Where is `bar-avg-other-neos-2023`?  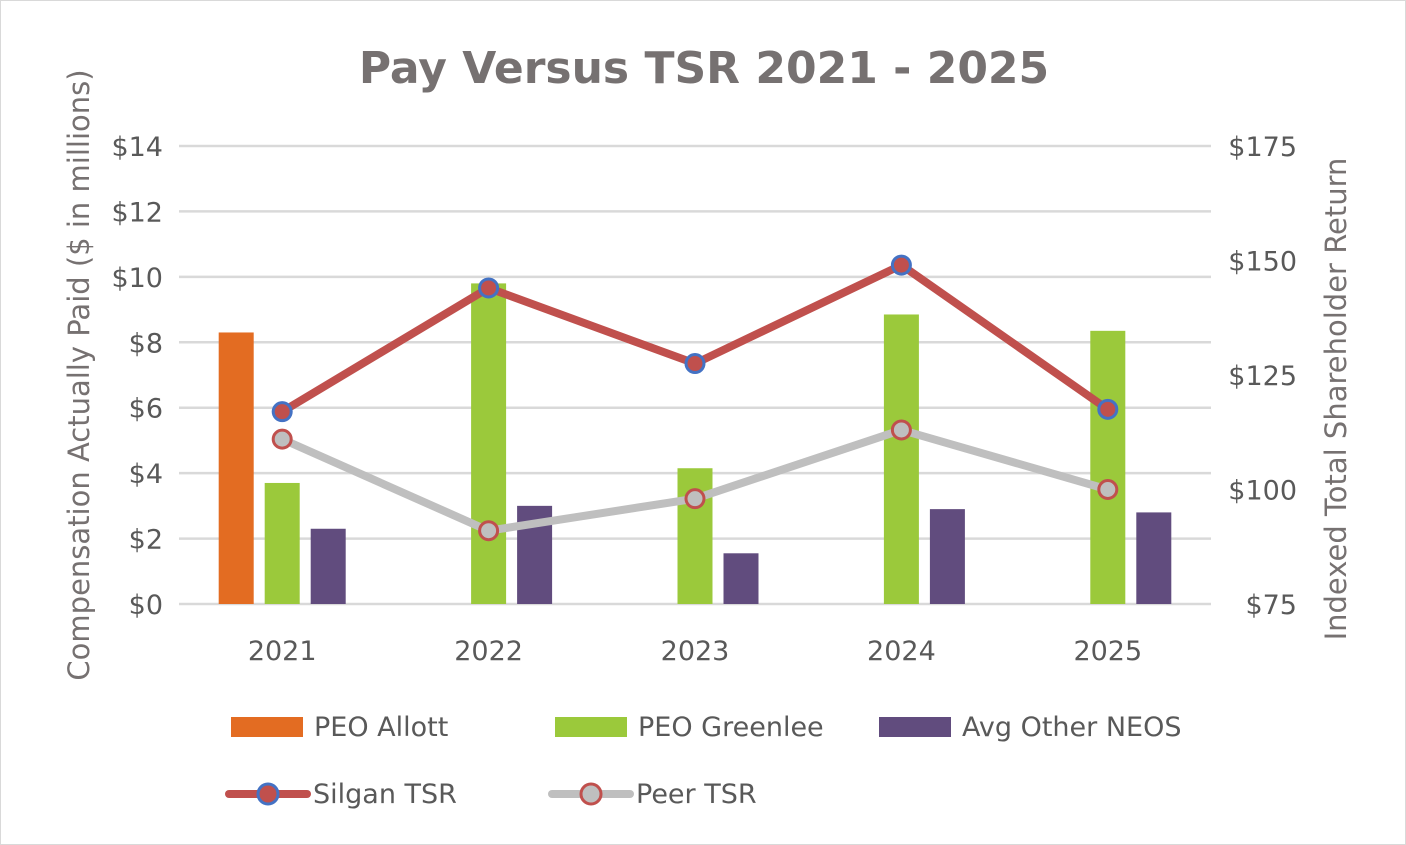
bar-avg-other-neos-2023 is located at coordinates (741, 578).